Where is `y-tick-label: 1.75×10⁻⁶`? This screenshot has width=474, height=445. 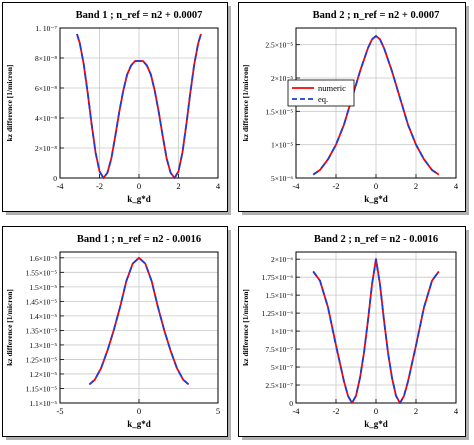
y-tick-label: 1.75×10⁻⁶ is located at coordinates (278, 277).